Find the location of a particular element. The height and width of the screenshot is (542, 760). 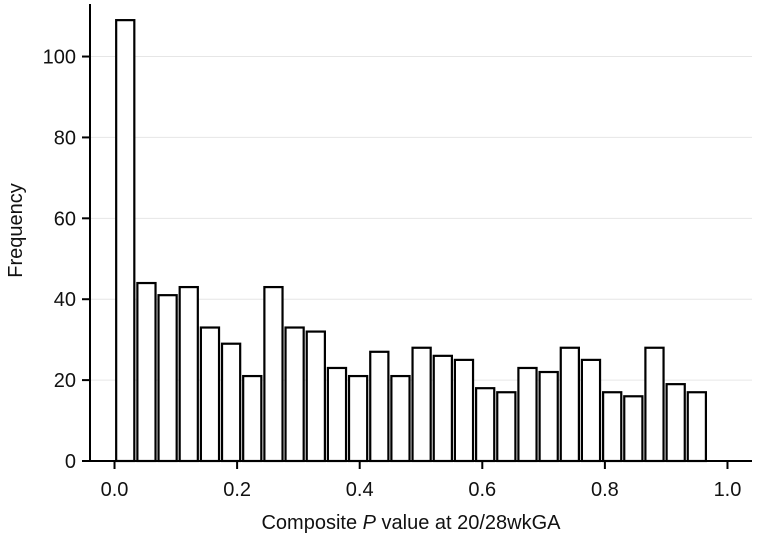

y-tick-label-60: 60 is located at coordinates (65, 219).